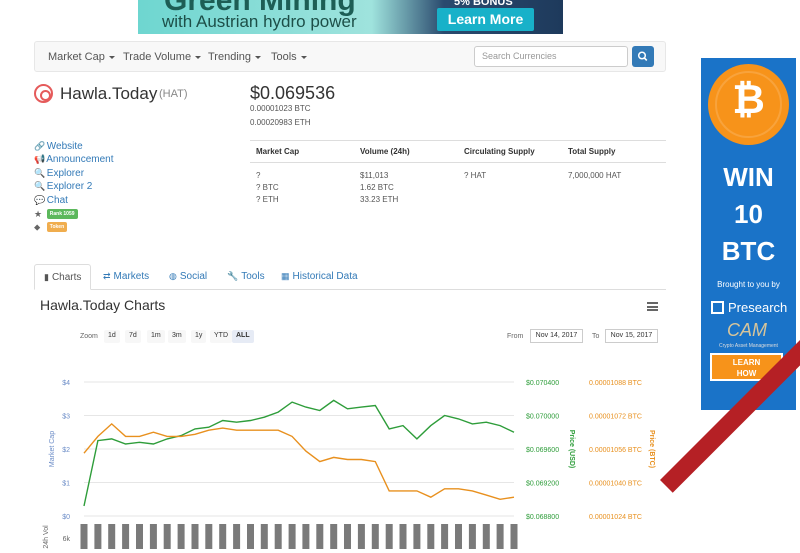  I want to click on stats-header-border, so click(458, 162).